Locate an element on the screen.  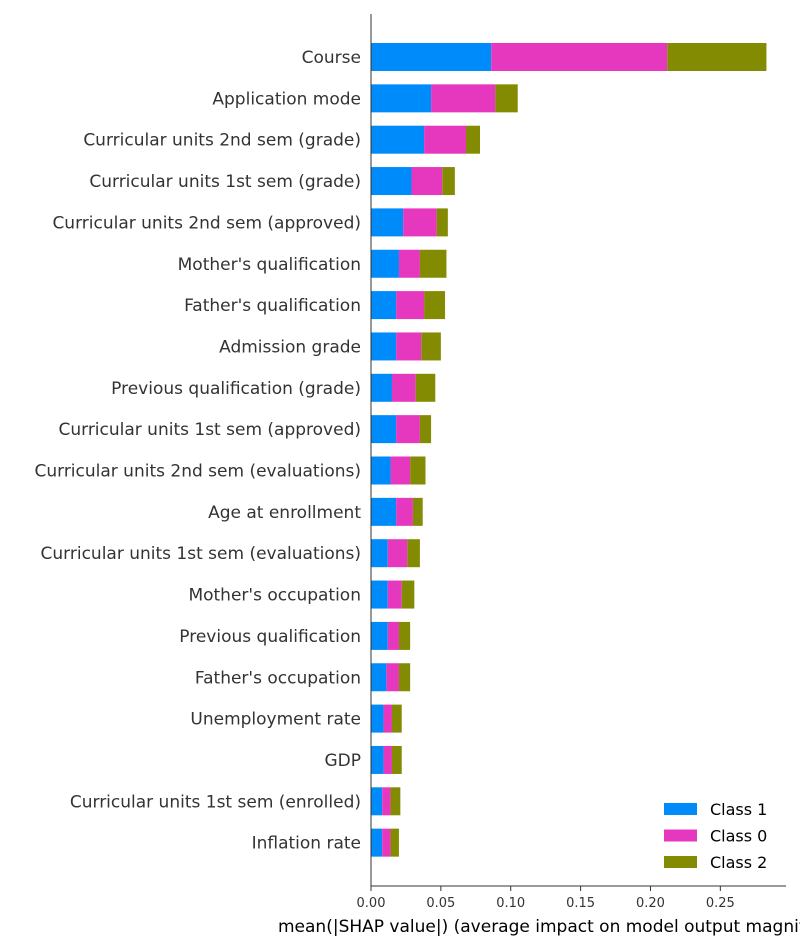
category-label: Previous qualification (grade) is located at coordinates (236, 389).